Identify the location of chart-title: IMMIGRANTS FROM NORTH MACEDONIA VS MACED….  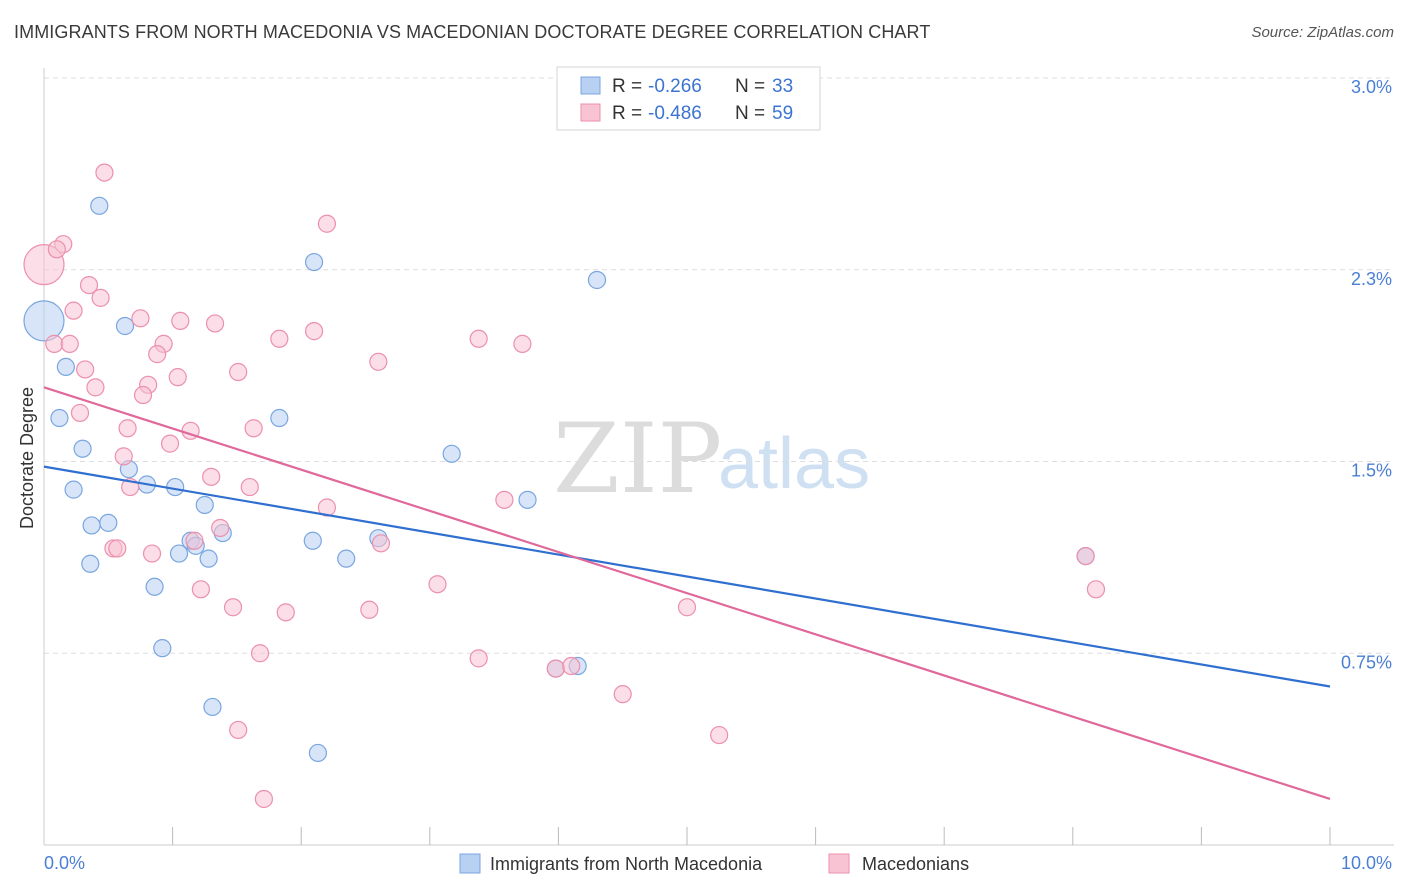
(472, 32).